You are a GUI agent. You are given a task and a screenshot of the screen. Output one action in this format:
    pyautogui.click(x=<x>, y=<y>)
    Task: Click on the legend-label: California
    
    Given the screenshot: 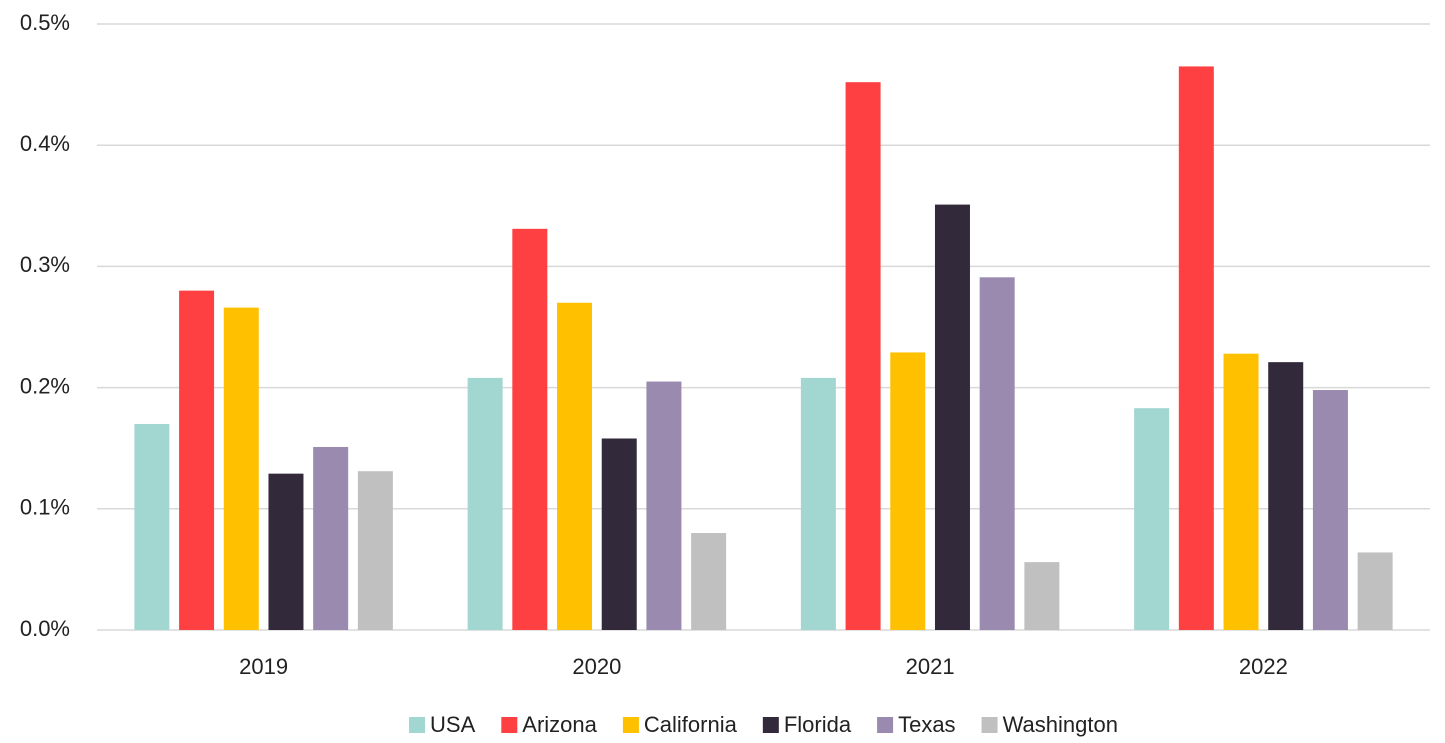 What is the action you would take?
    pyautogui.click(x=691, y=724)
    